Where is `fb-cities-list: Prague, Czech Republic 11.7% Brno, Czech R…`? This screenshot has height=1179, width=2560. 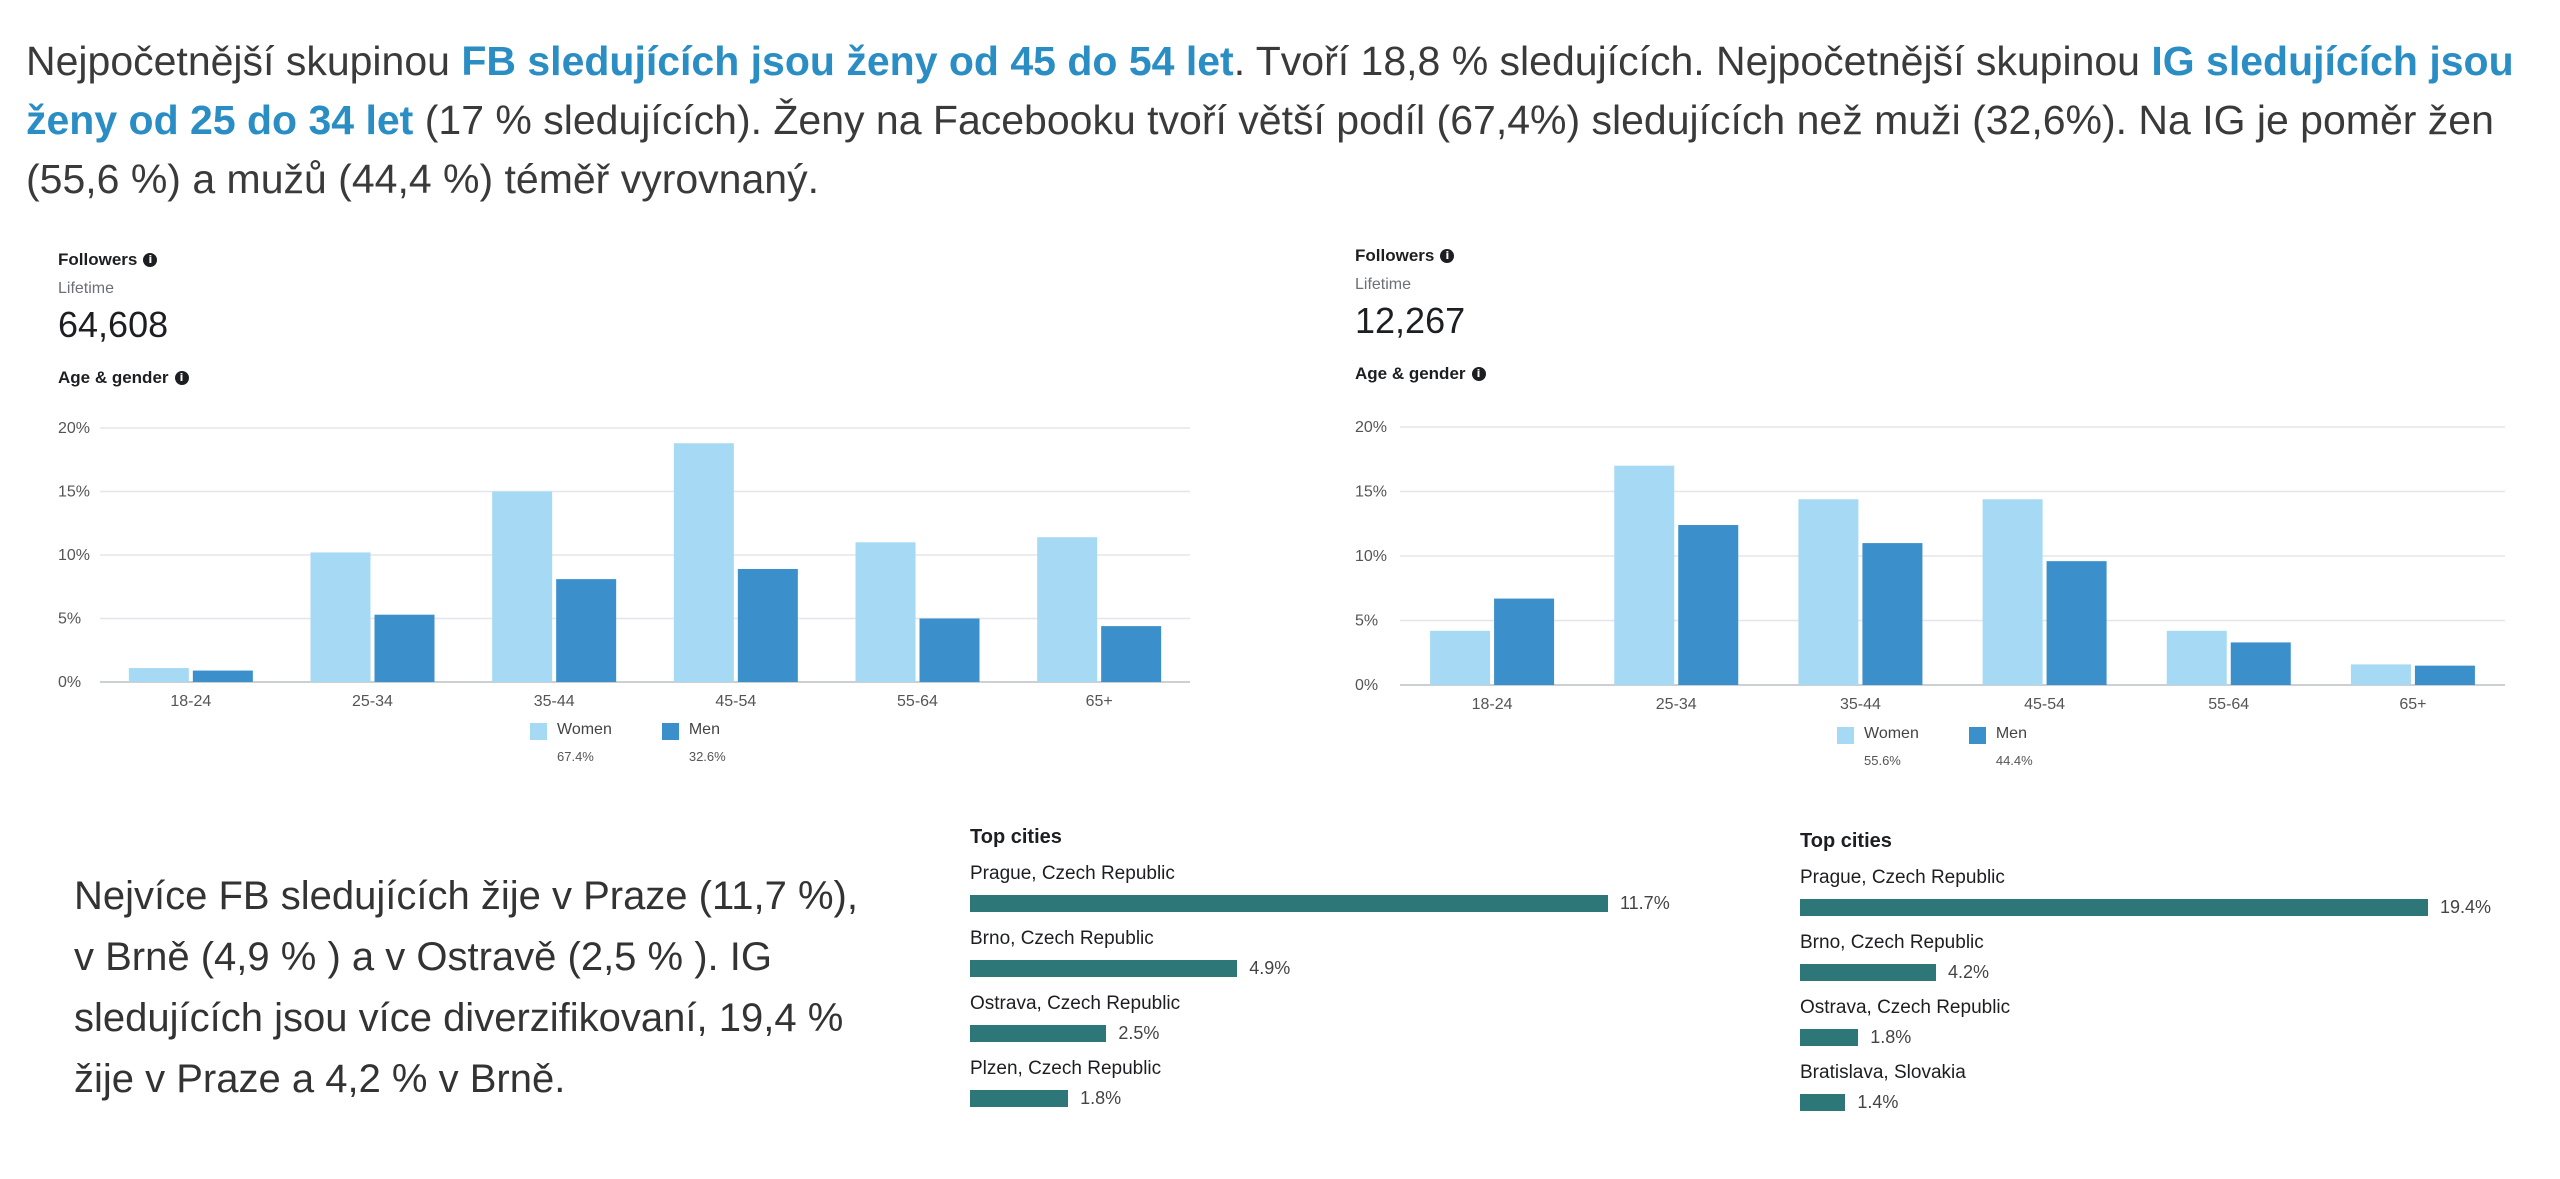 fb-cities-list: Prague, Czech Republic 11.7% Brno, Czech R… is located at coordinates (1320, 986).